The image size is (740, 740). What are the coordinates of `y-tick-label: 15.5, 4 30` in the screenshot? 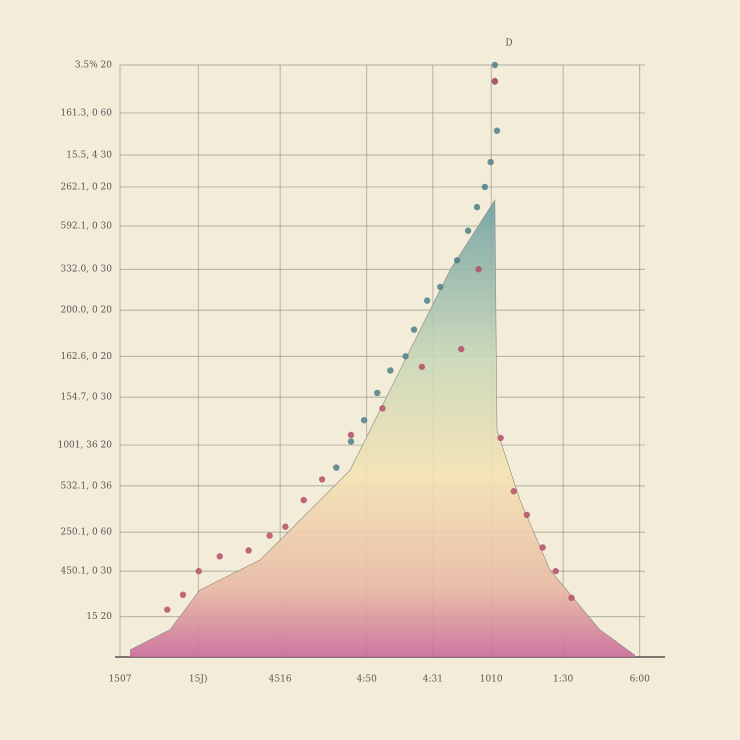 It's located at (89, 155).